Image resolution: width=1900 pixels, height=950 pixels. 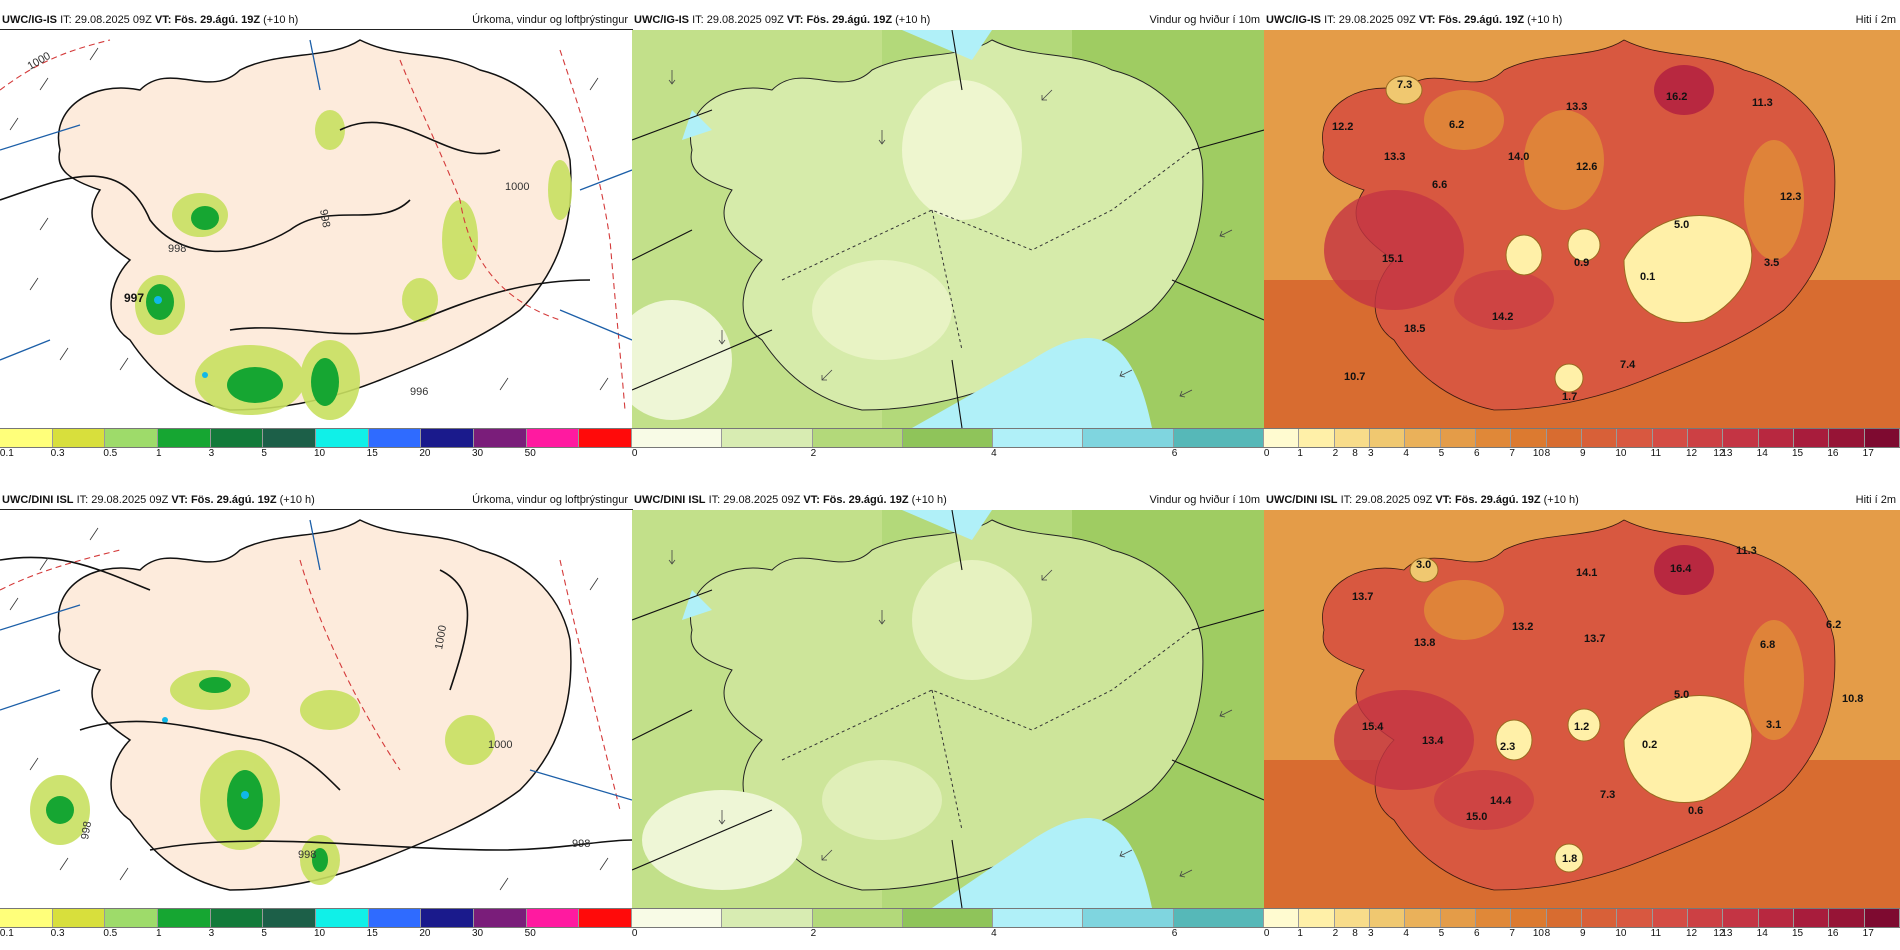 I want to click on colorbar-label: 17, so click(x=1868, y=933).